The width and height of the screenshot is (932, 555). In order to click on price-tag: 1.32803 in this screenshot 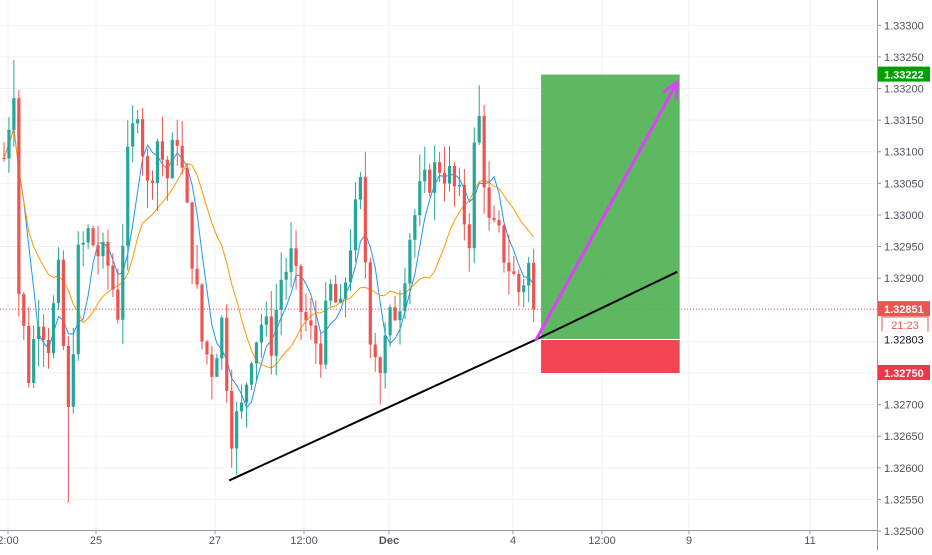, I will do `click(904, 339)`.